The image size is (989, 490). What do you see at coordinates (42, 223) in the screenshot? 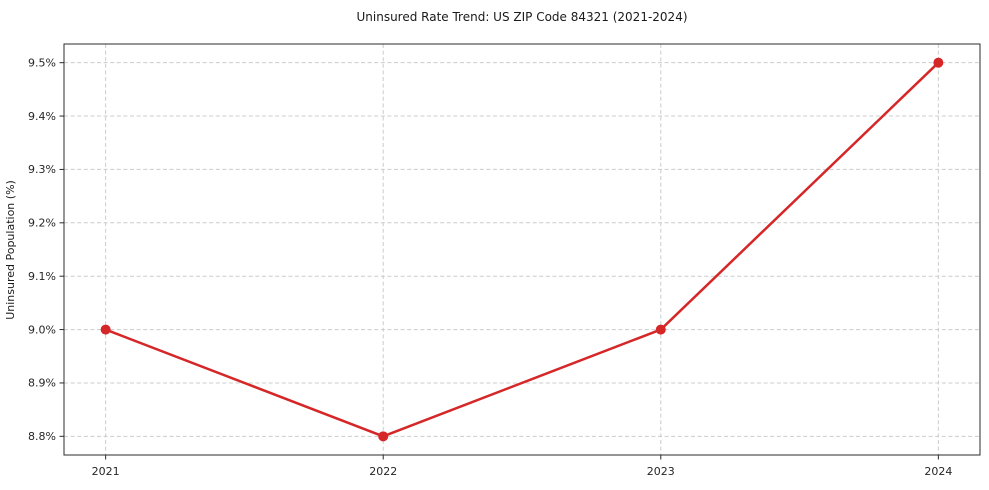
I see `y-tick-label: 9.2%` at bounding box center [42, 223].